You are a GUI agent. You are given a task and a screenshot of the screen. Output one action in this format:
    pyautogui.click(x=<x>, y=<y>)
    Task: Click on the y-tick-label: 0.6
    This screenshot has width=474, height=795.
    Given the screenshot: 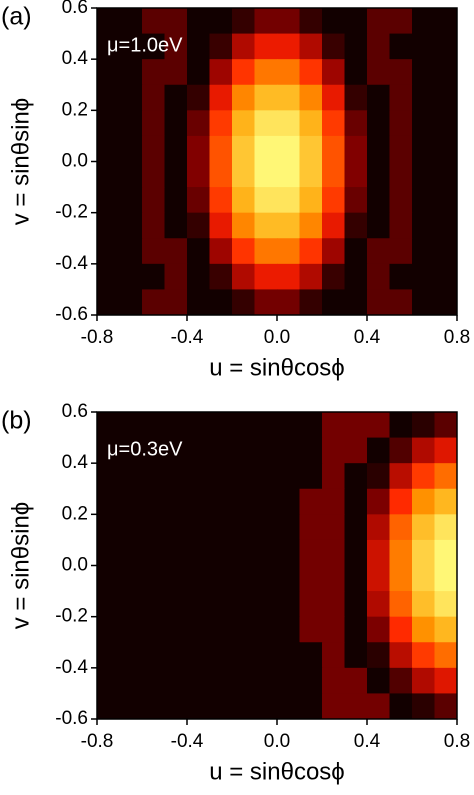 What is the action you would take?
    pyautogui.click(x=75, y=411)
    